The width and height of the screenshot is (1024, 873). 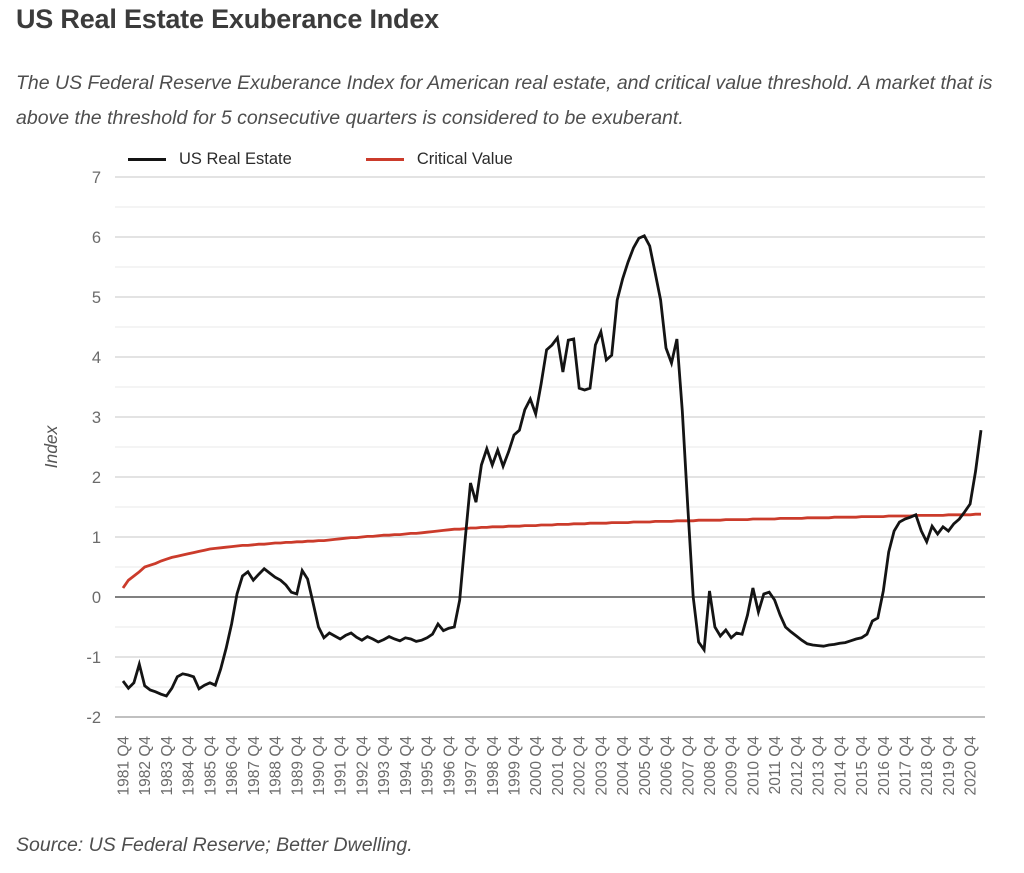 I want to click on x-axis-tick-label: 2020 Q4, so click(x=971, y=766).